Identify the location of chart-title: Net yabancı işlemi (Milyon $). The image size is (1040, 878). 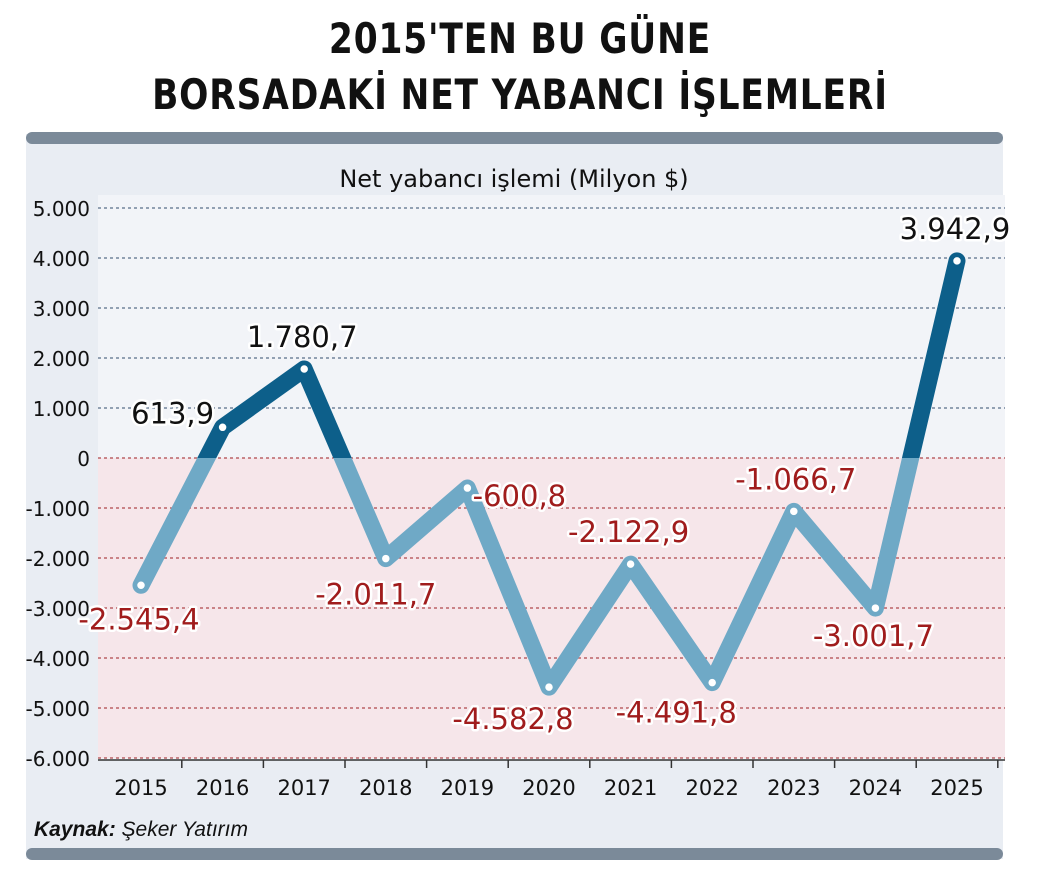
(513, 179).